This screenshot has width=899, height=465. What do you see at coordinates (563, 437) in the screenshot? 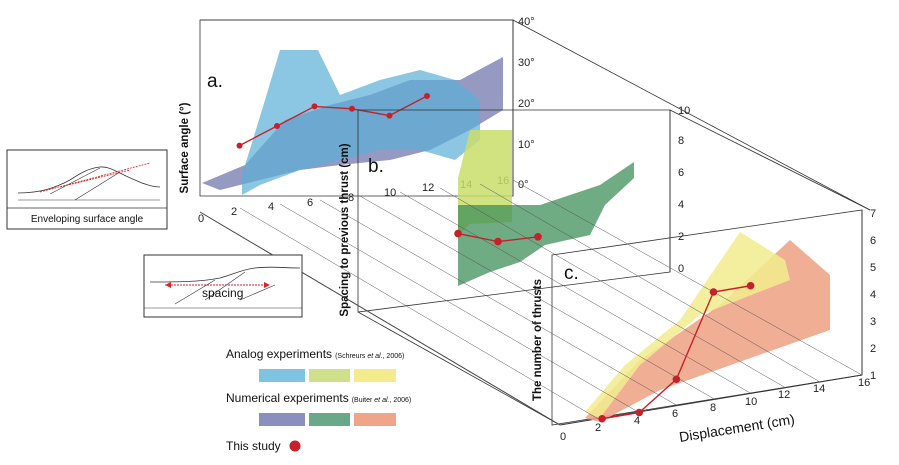
I see `panel-c-xtick: 0` at bounding box center [563, 437].